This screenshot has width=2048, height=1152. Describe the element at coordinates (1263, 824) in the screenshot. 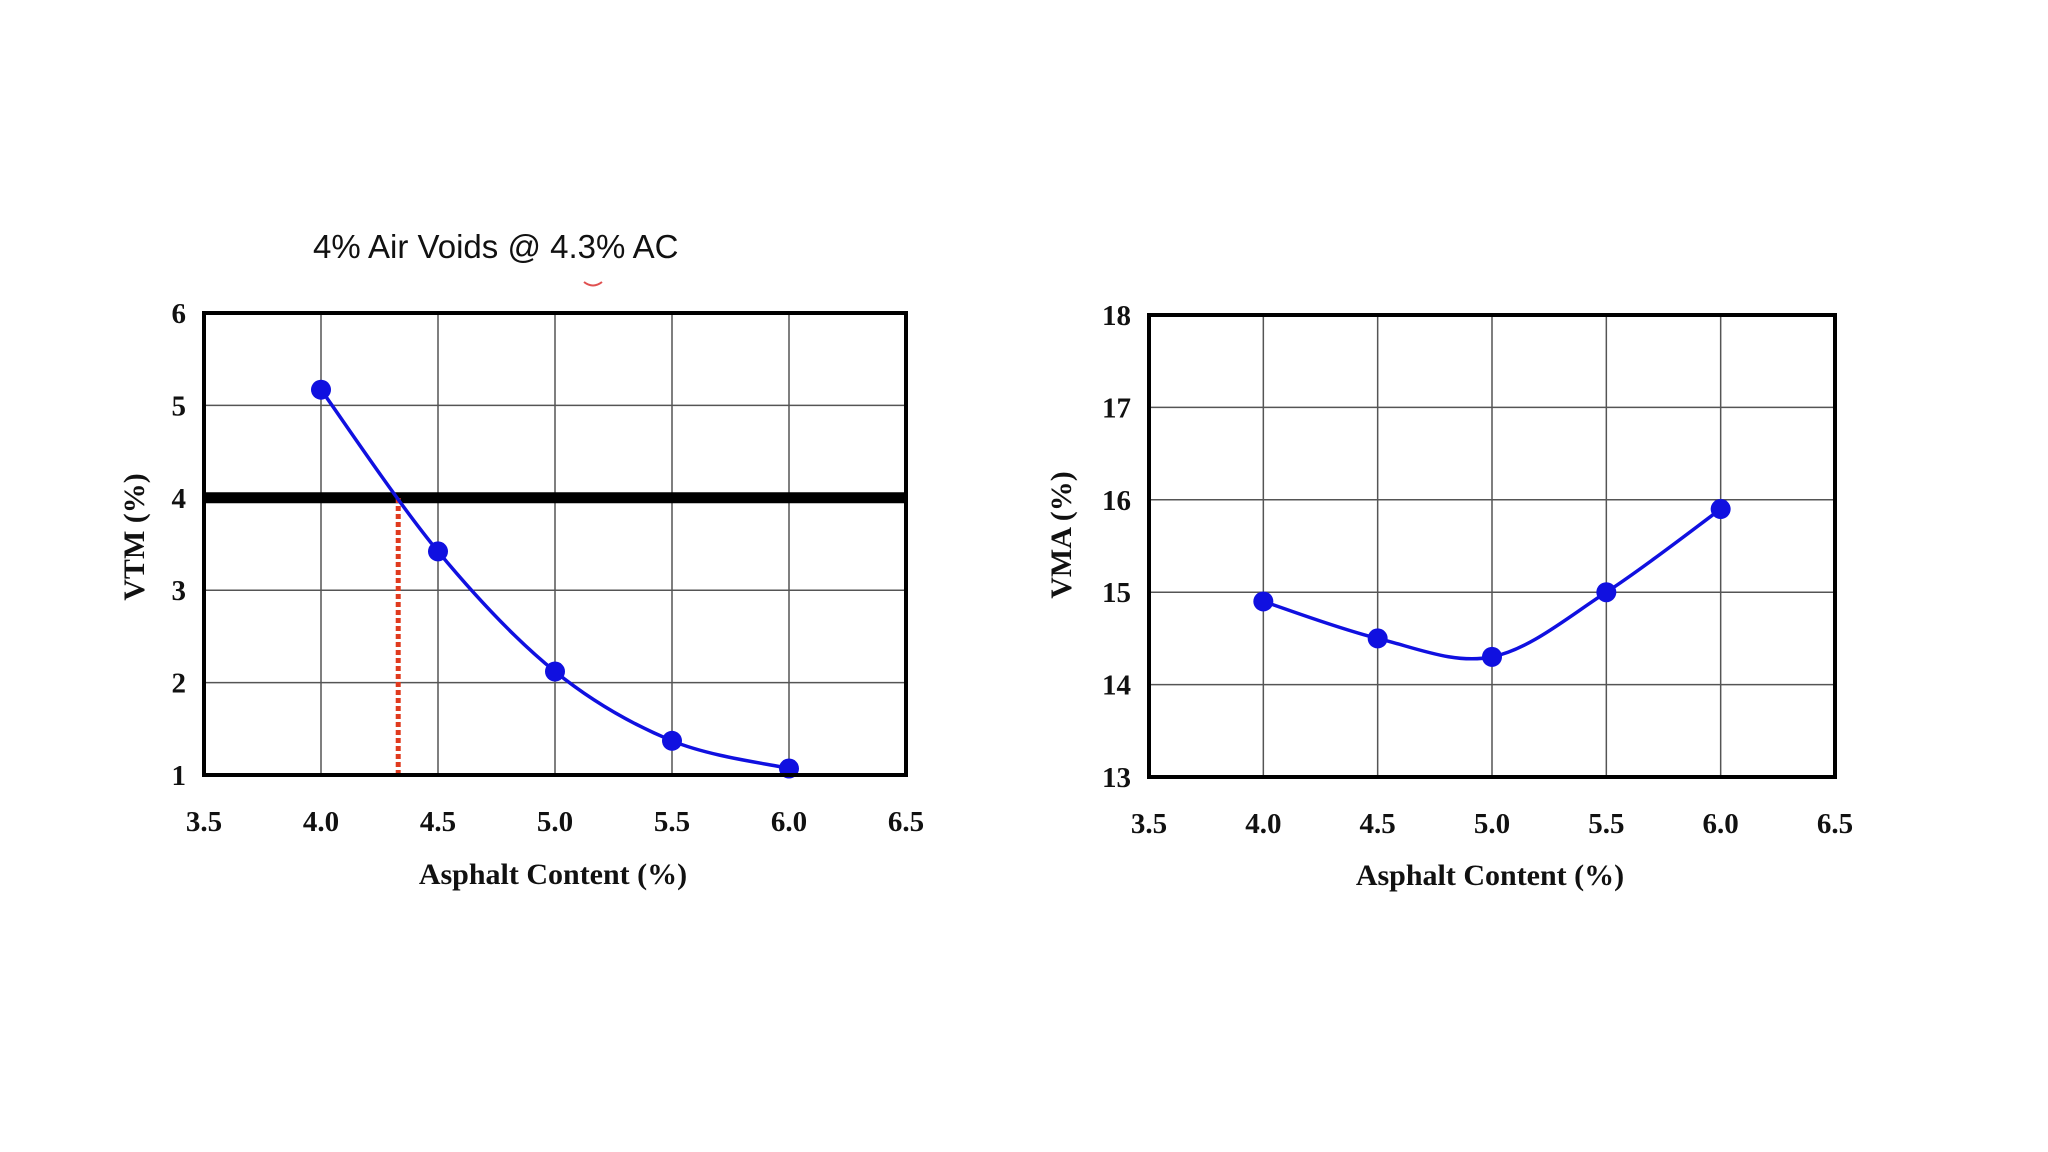

I see `vma-x-tick-label: 4.0` at that location.